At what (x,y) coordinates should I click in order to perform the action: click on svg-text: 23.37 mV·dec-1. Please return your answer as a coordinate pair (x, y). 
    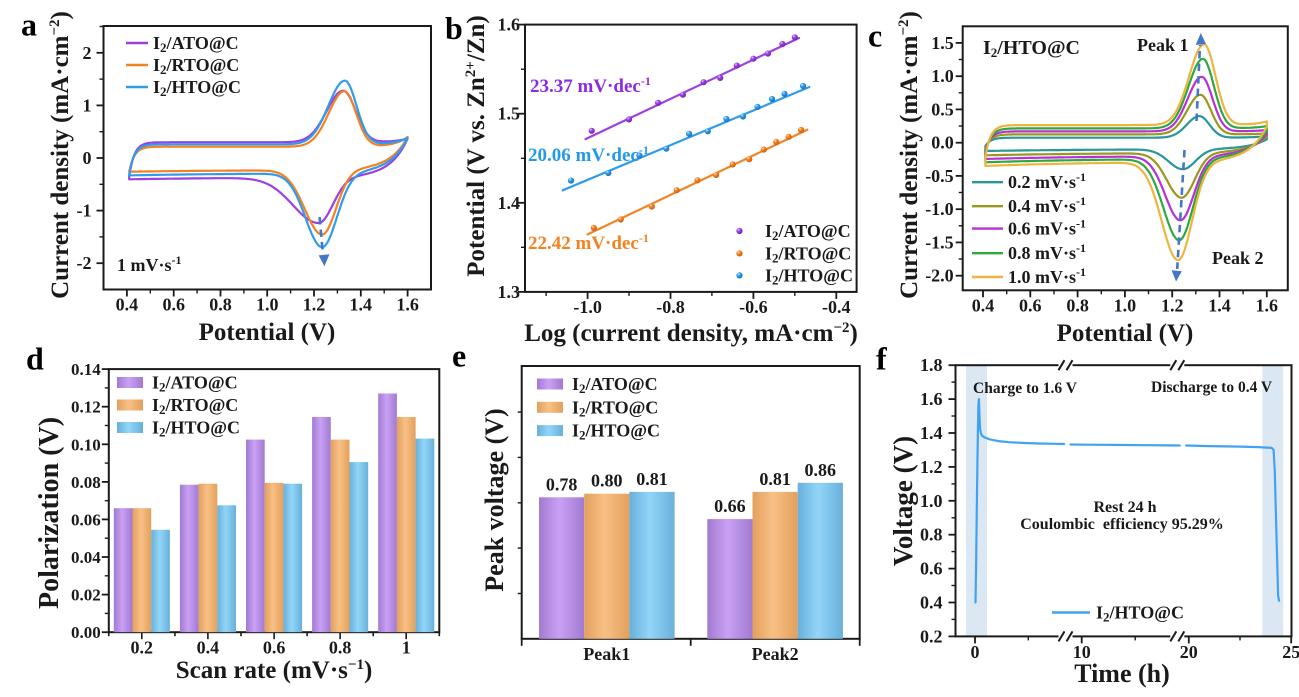
    Looking at the image, I should click on (590, 85).